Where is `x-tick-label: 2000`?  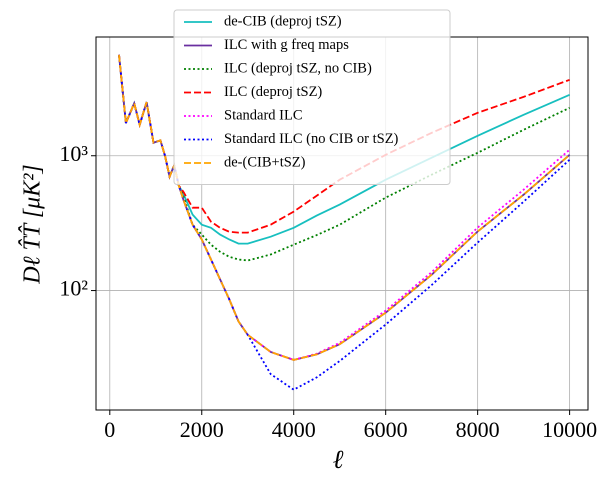
x-tick-label: 2000 is located at coordinates (202, 429).